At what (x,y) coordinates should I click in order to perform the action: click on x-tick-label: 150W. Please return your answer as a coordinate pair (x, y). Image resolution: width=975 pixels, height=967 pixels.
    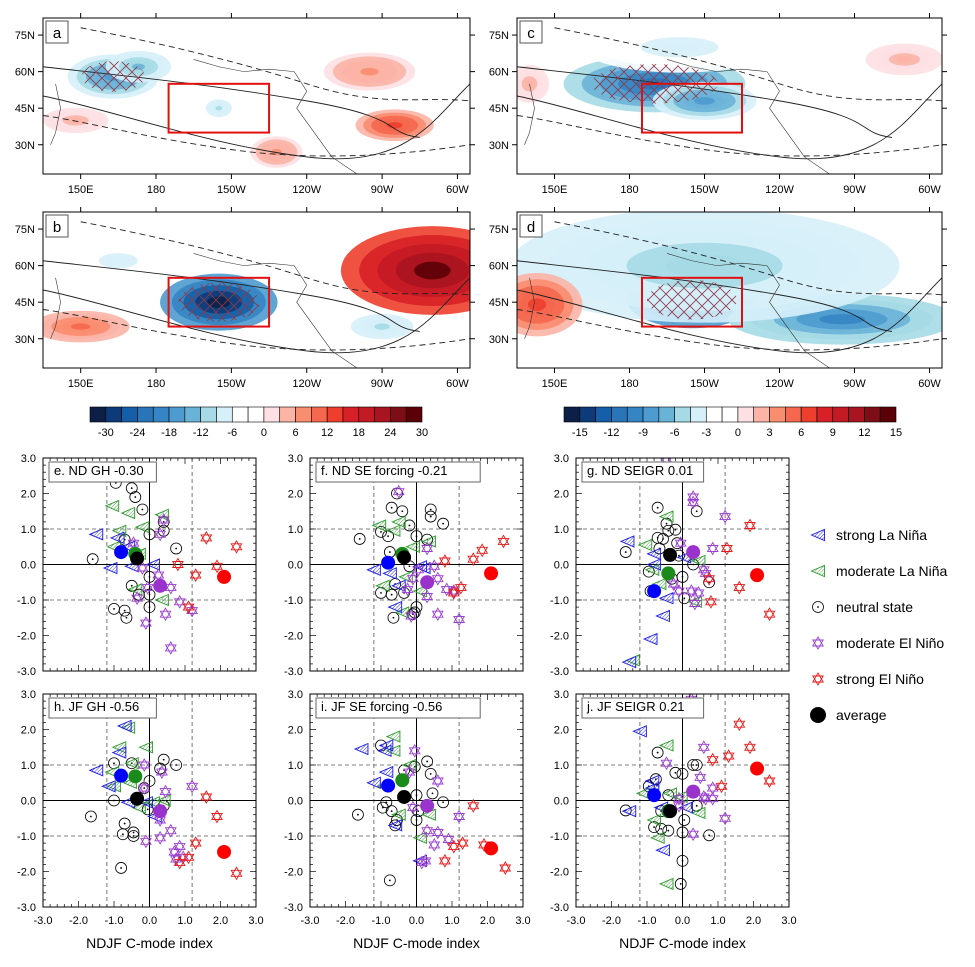
    Looking at the image, I should click on (231, 384).